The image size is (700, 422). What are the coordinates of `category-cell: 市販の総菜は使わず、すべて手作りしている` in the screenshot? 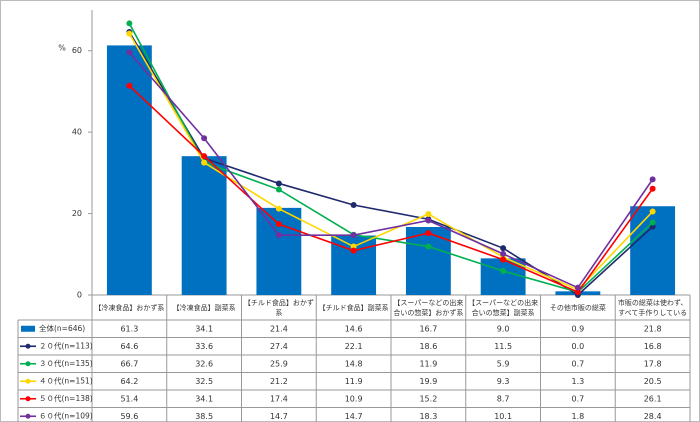 It's located at (652, 307).